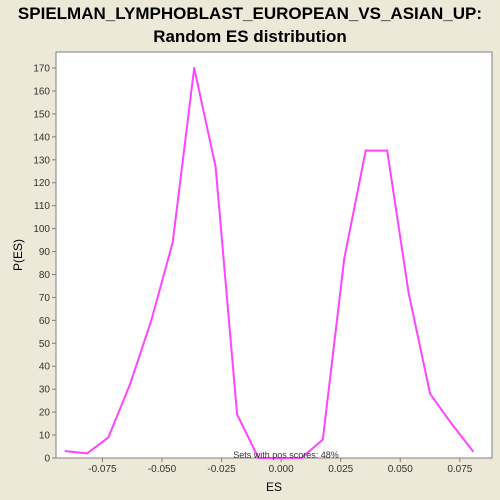  What do you see at coordinates (45, 275) in the screenshot?
I see `y-tick-label: 80` at bounding box center [45, 275].